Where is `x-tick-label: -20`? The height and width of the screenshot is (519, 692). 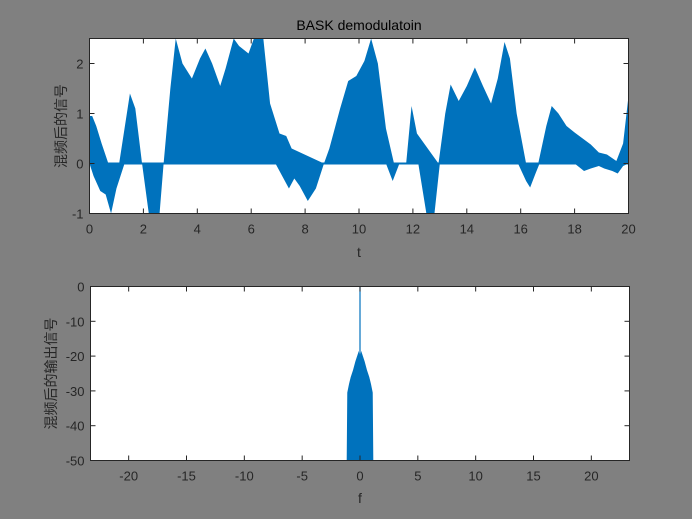 x-tick-label: -20 is located at coordinates (128, 476).